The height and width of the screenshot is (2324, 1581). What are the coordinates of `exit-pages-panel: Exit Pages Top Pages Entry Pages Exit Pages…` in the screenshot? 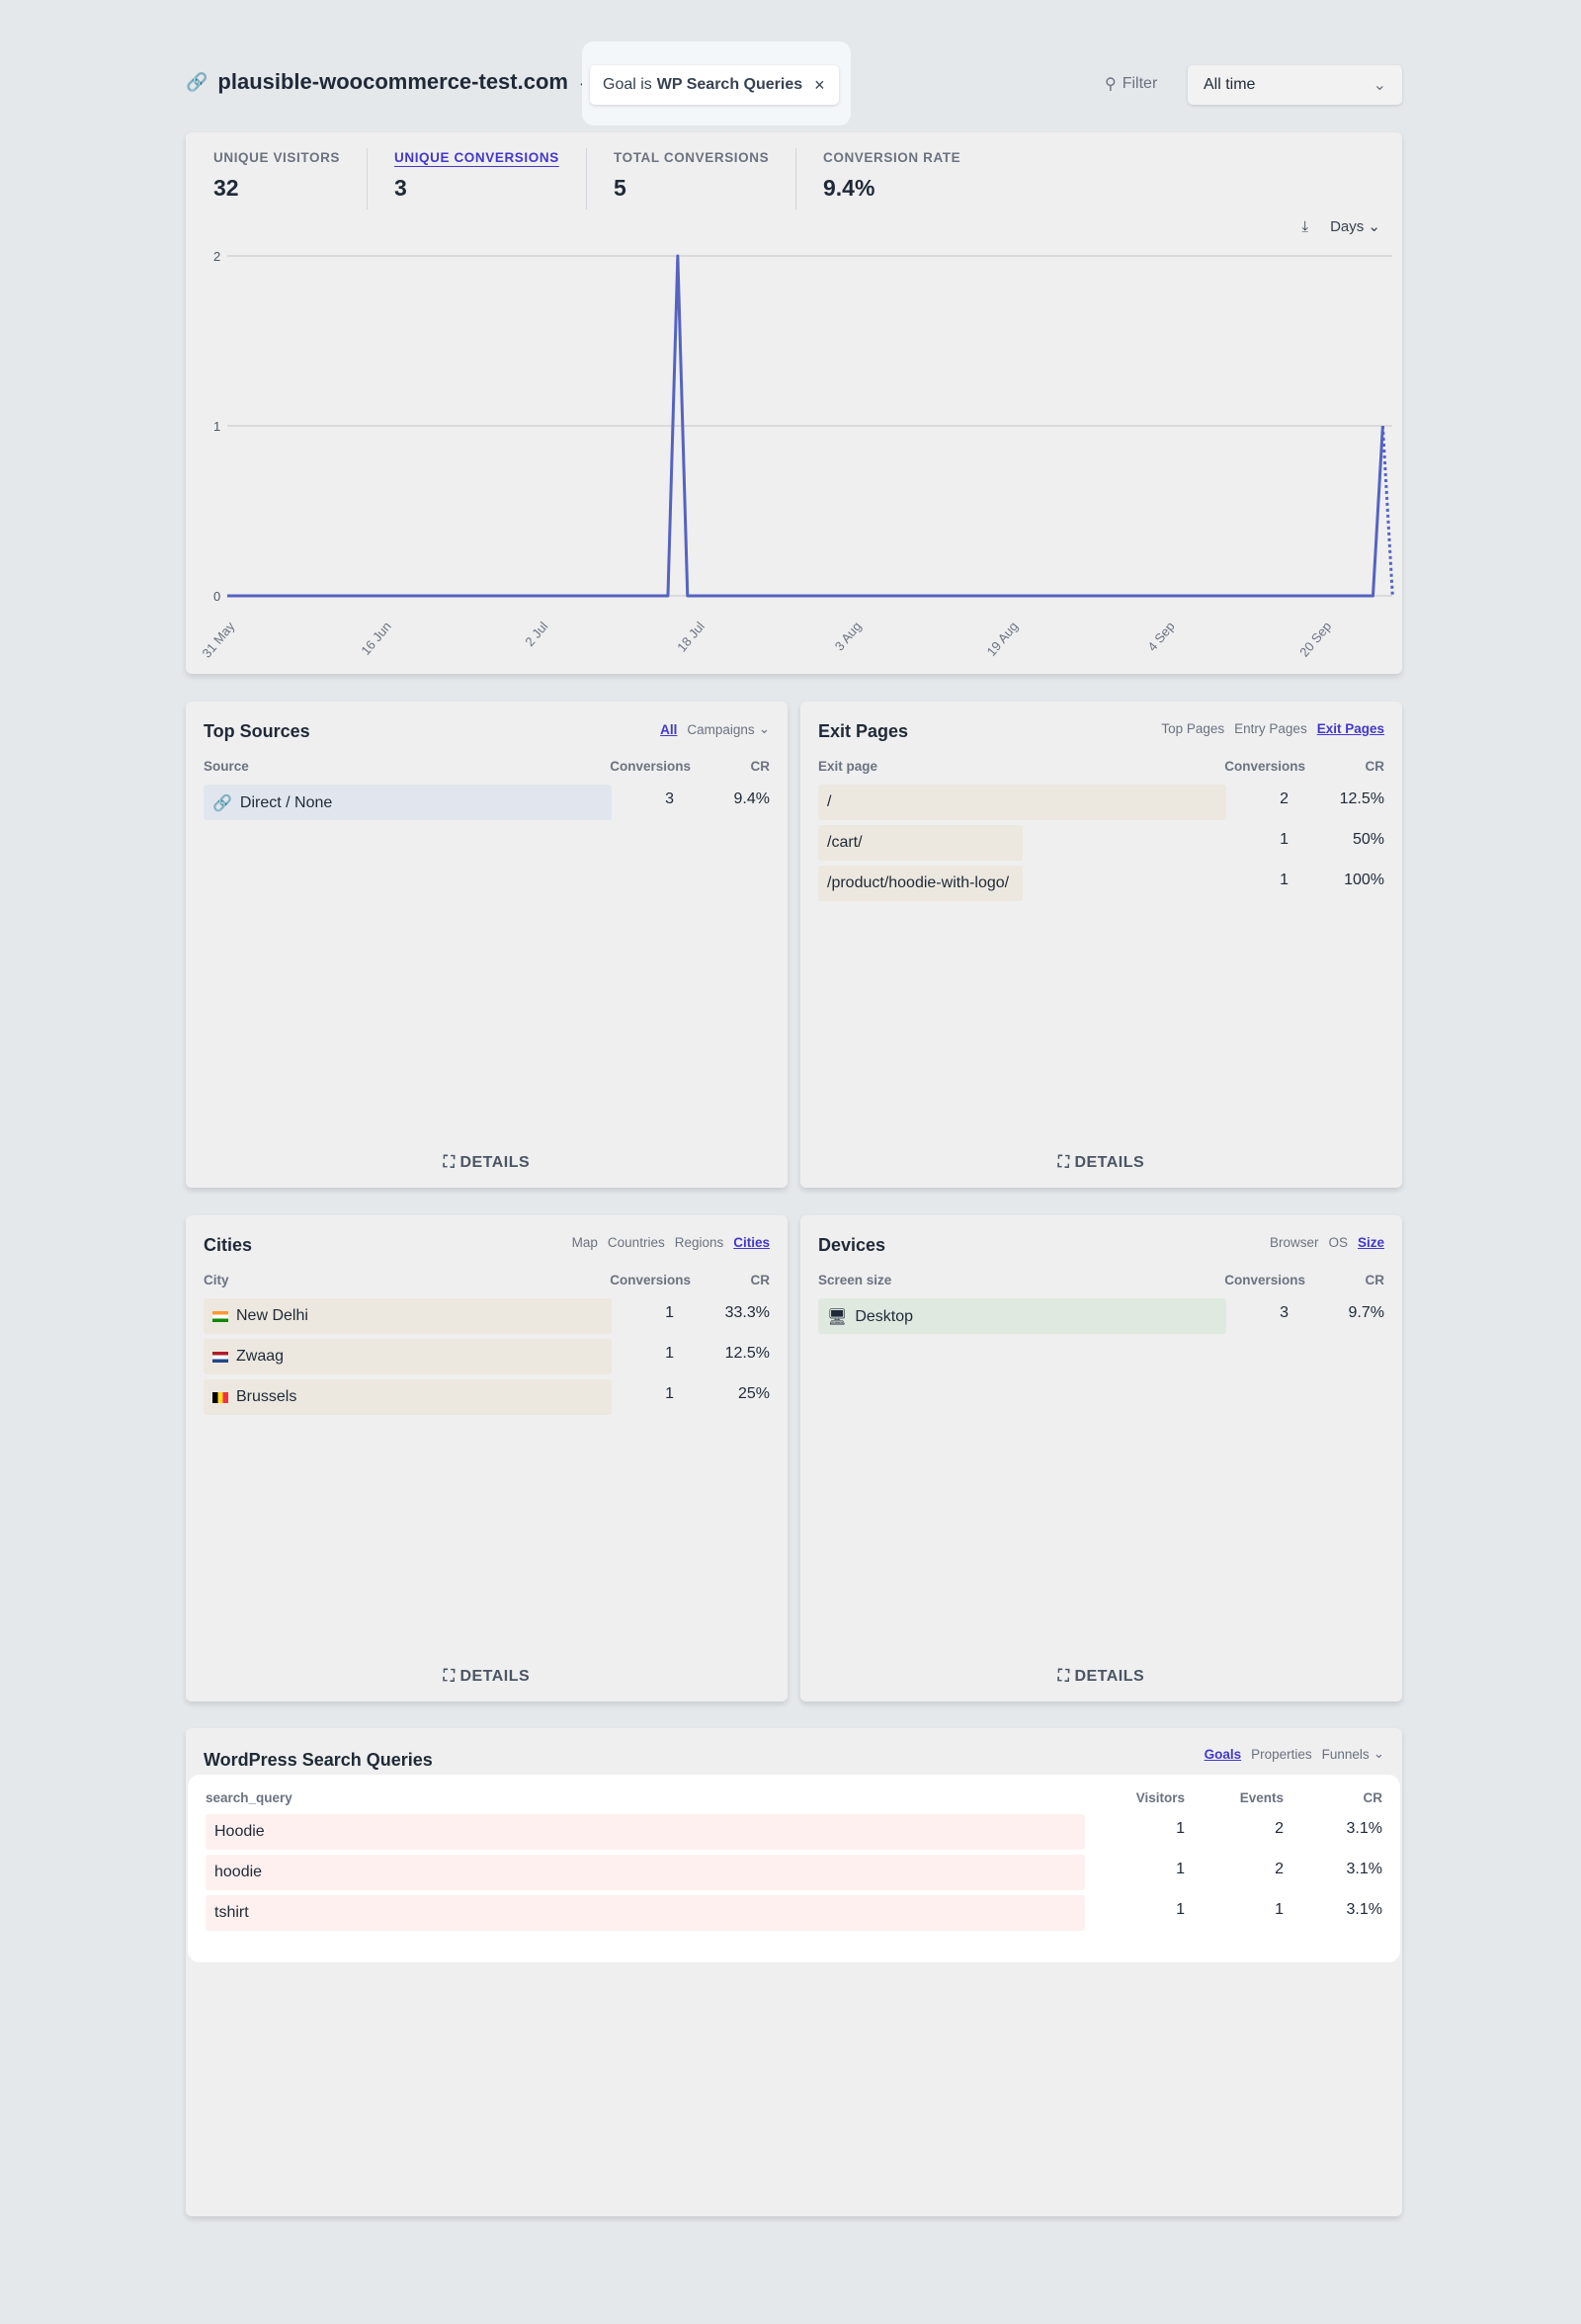 It's located at (1101, 945).